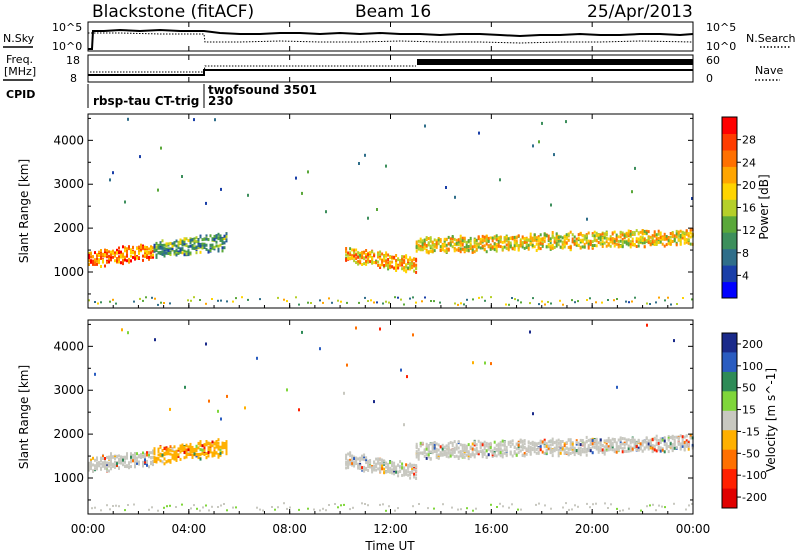 The height and width of the screenshot is (554, 800). Describe the element at coordinates (729, 208) in the screenshot. I see `colorbar-cell` at that location.